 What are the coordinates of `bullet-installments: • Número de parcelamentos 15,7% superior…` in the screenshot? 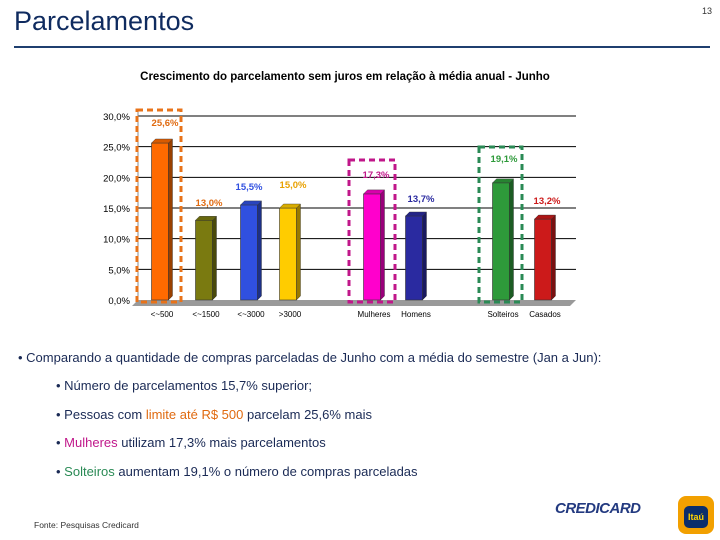 It's located at (184, 385).